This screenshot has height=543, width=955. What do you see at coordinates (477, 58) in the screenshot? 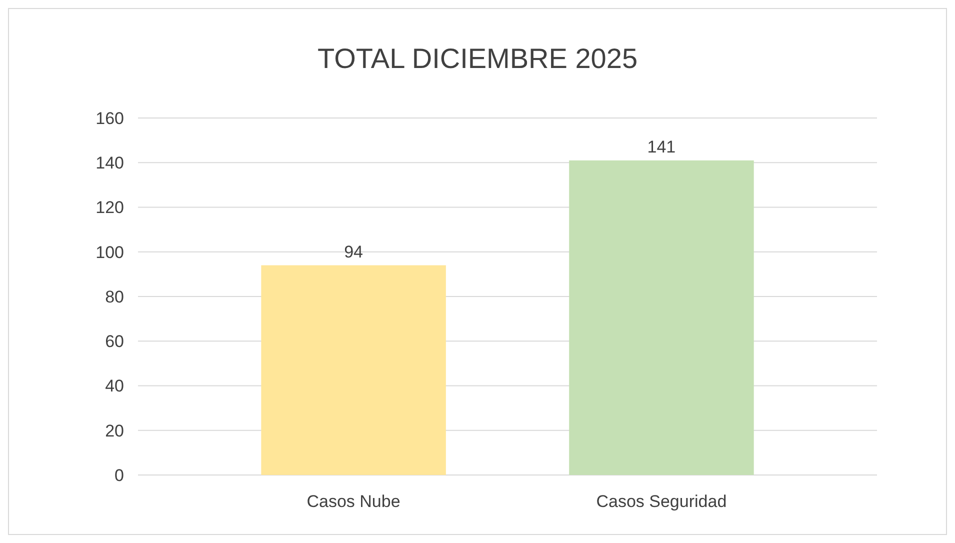
I see `chart-title: TOTAL DICIEMBRE 2025` at bounding box center [477, 58].